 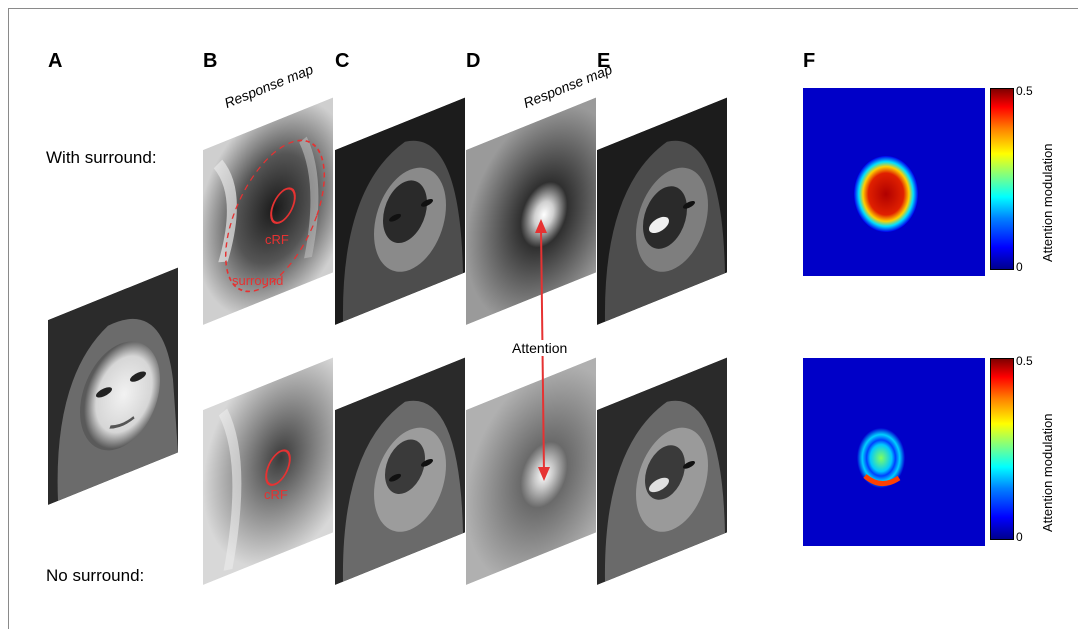 What do you see at coordinates (531, 471) in the screenshot?
I see `response-map-d-no-surround` at bounding box center [531, 471].